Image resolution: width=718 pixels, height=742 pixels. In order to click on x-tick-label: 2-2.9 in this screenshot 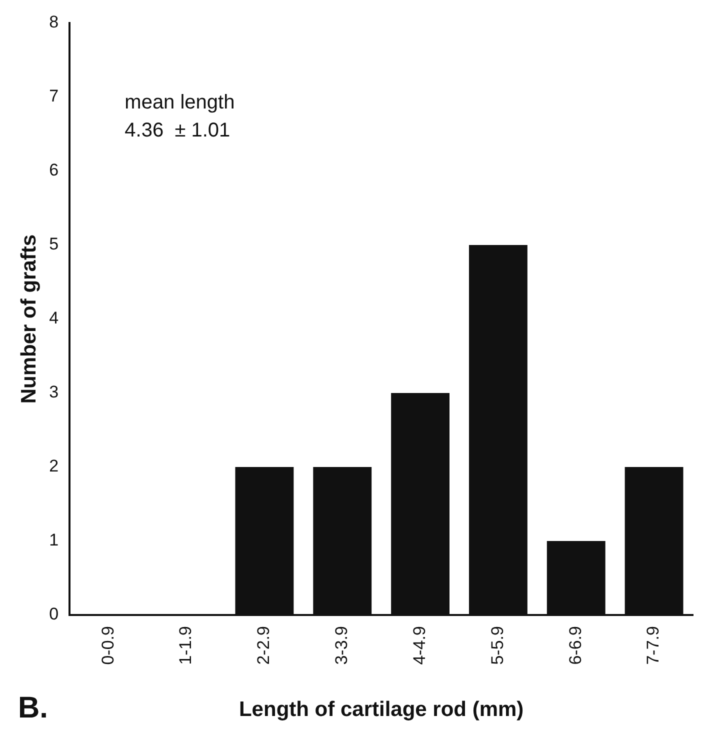, I will do `click(264, 645)`.